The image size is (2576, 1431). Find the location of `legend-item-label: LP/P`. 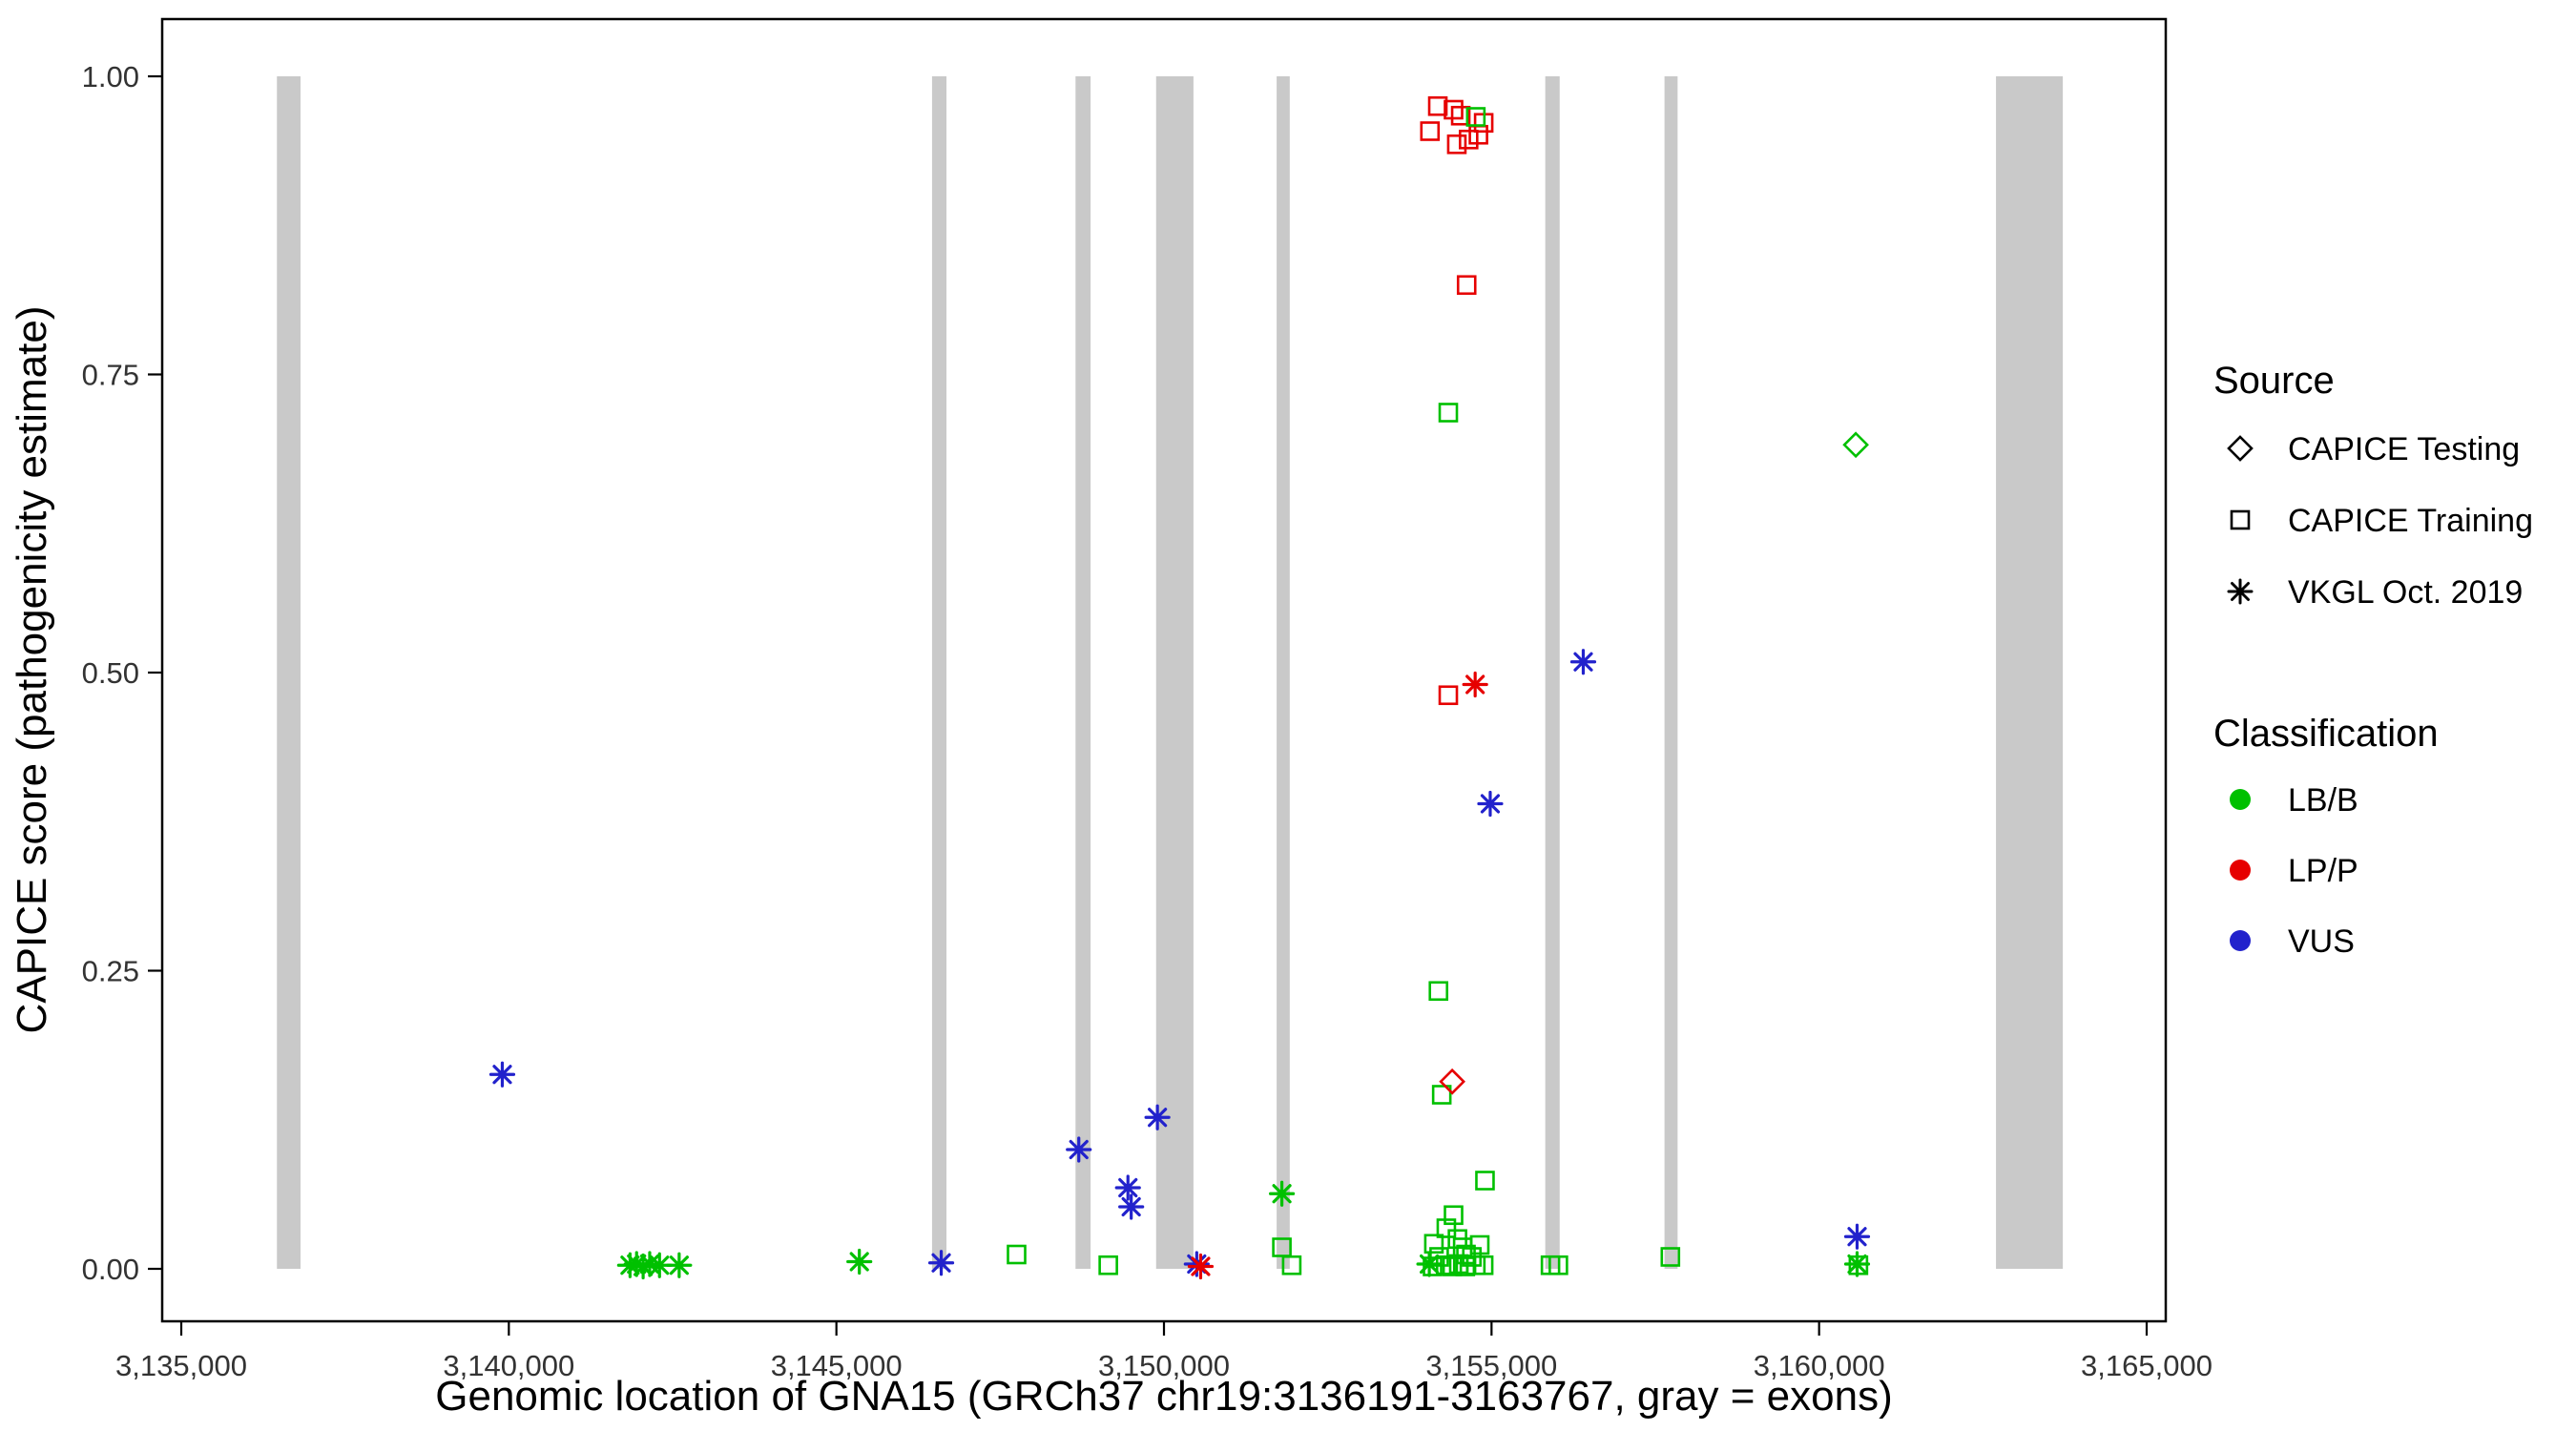

legend-item-label: LP/P is located at coordinates (2323, 871).